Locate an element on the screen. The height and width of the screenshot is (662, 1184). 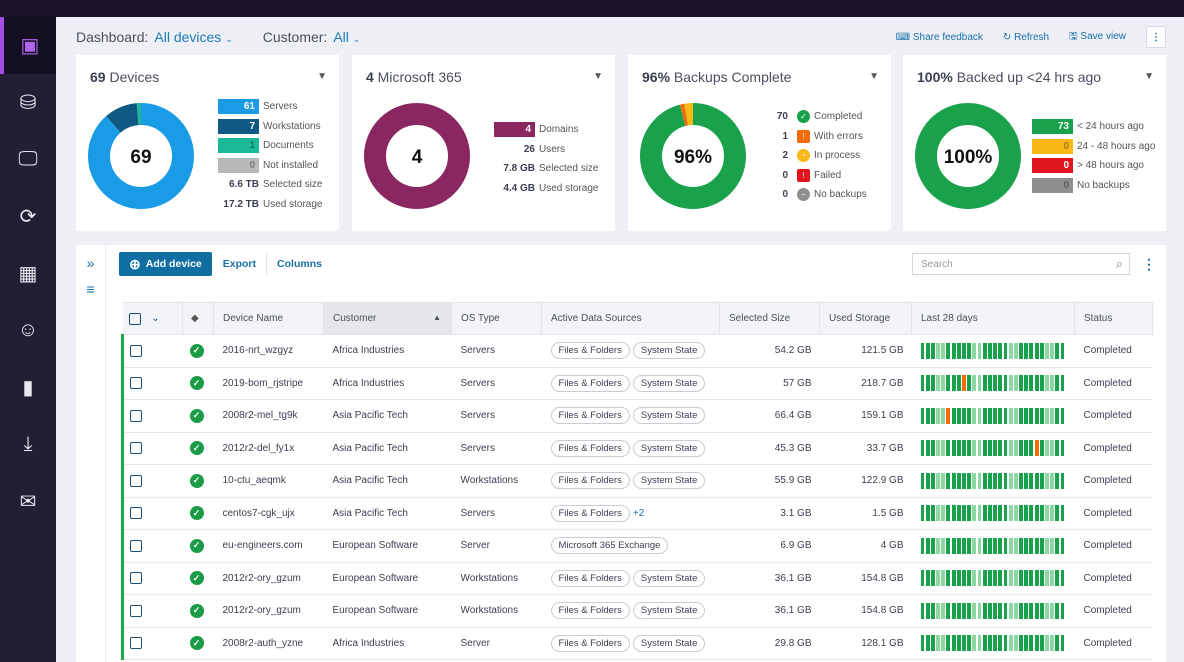
device-name: centos7-cgk_ujx is located at coordinates (268, 513).